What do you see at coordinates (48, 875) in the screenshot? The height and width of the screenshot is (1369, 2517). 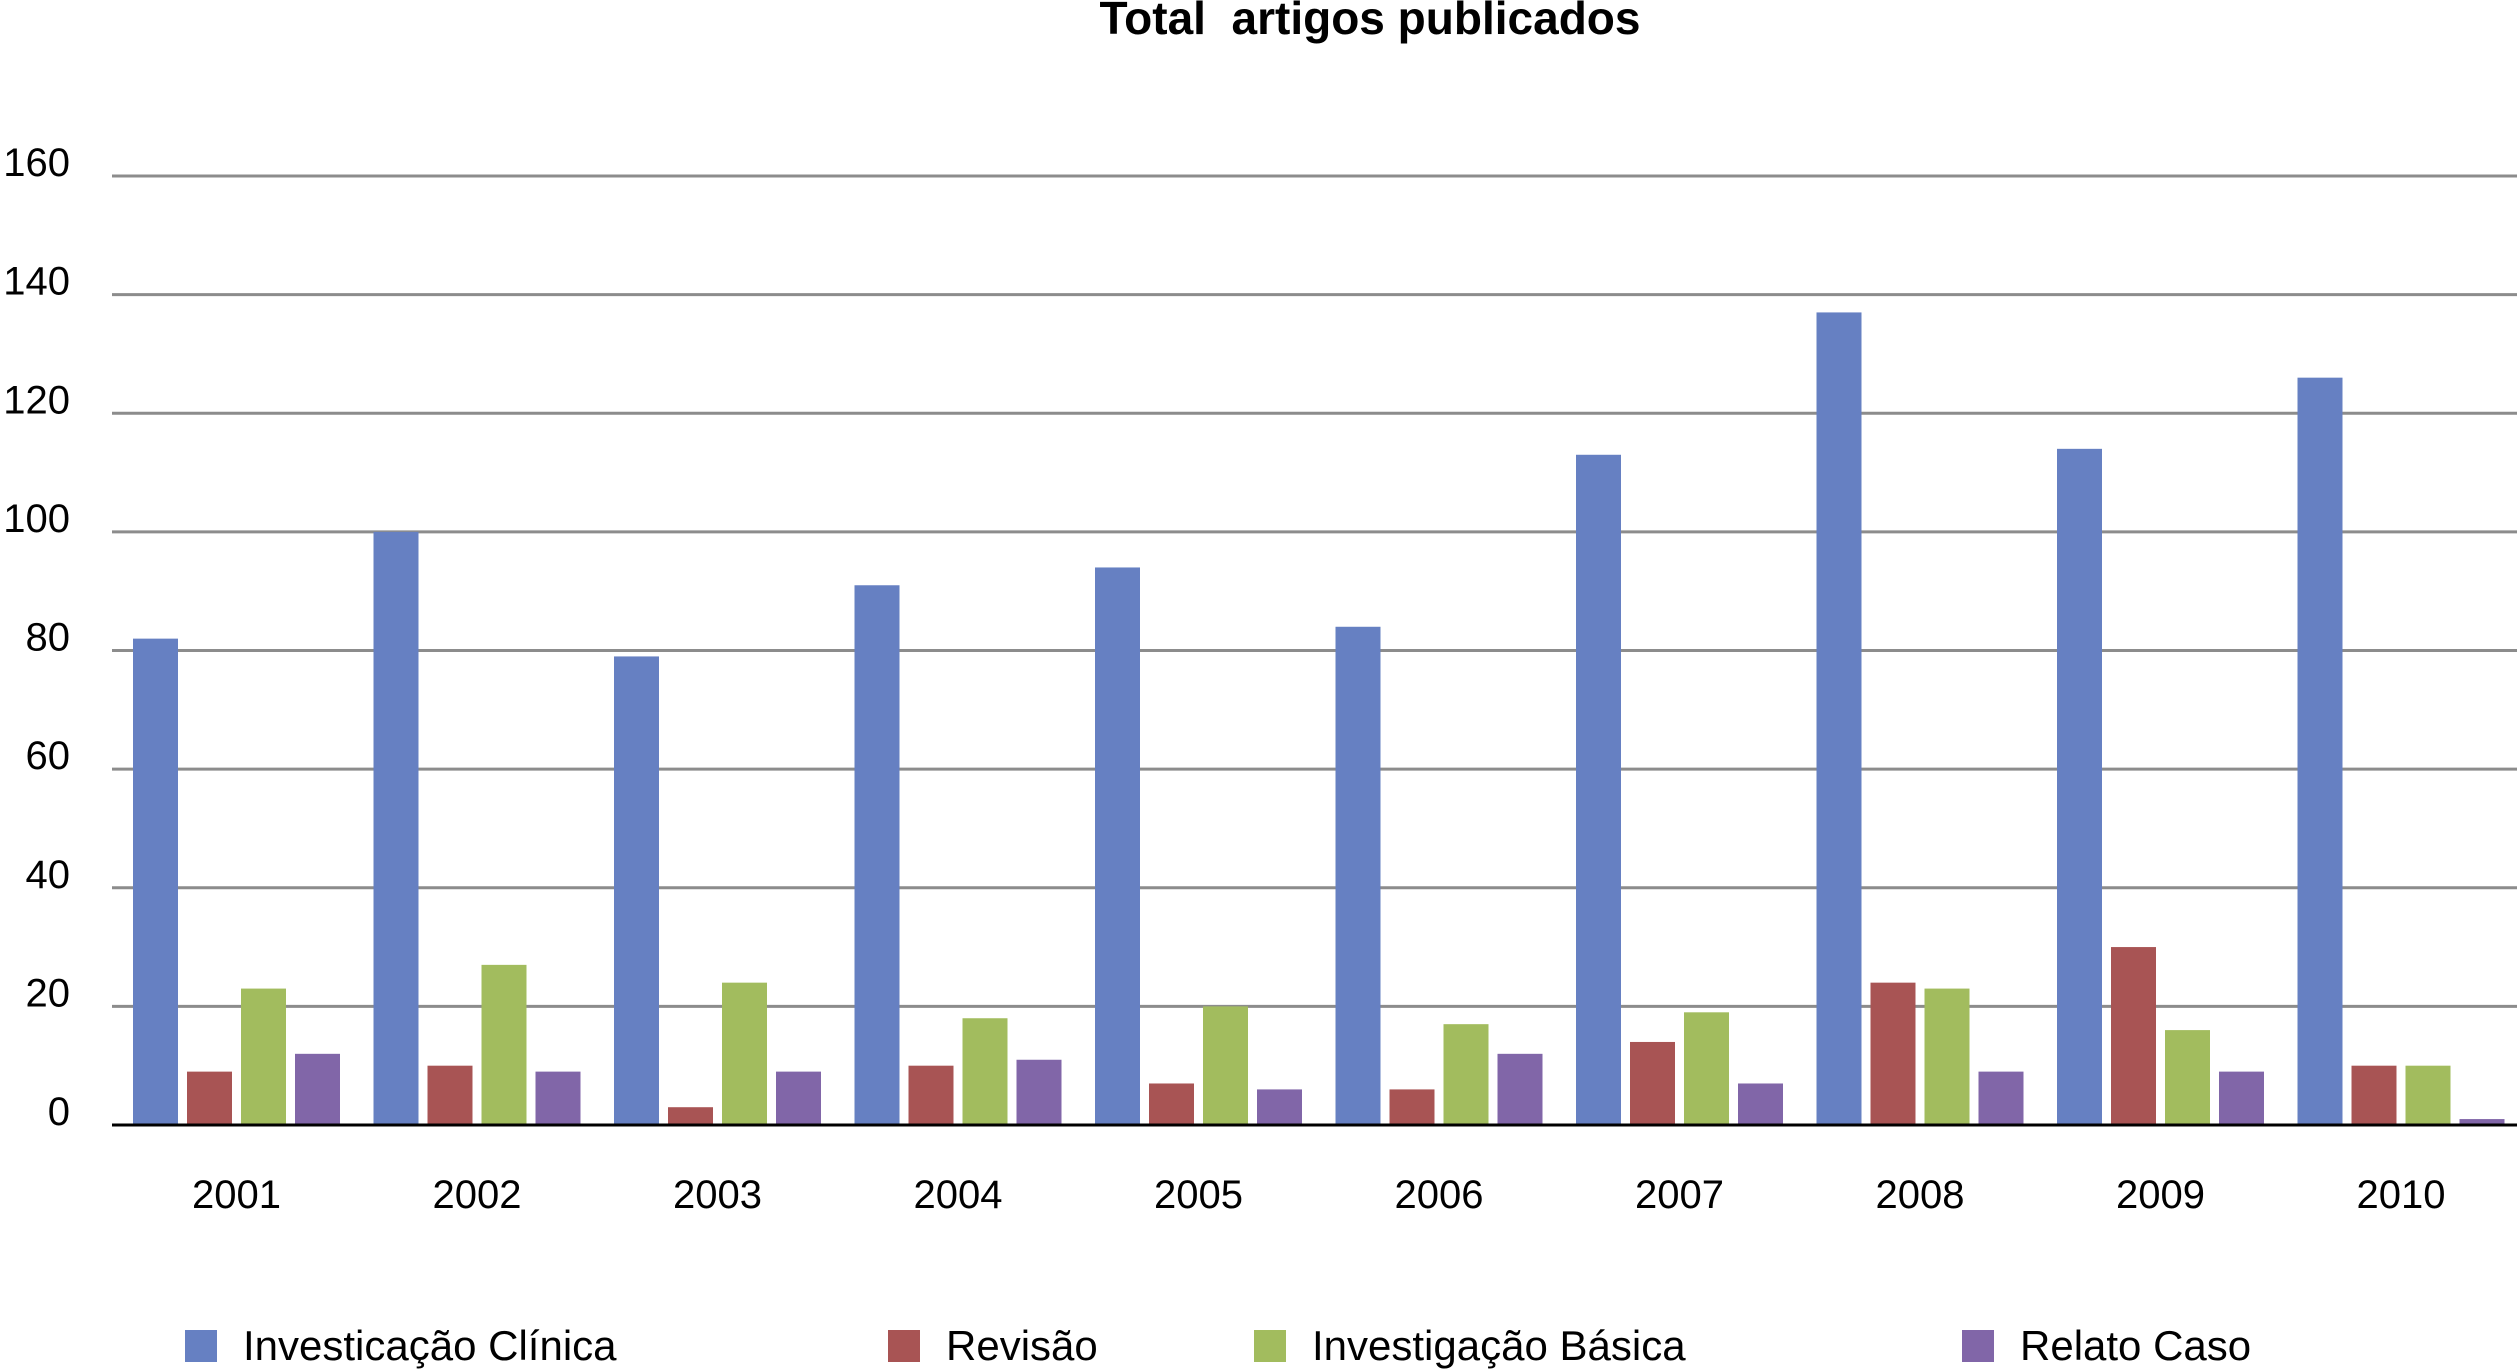 I see `y-tick-label: 40` at bounding box center [48, 875].